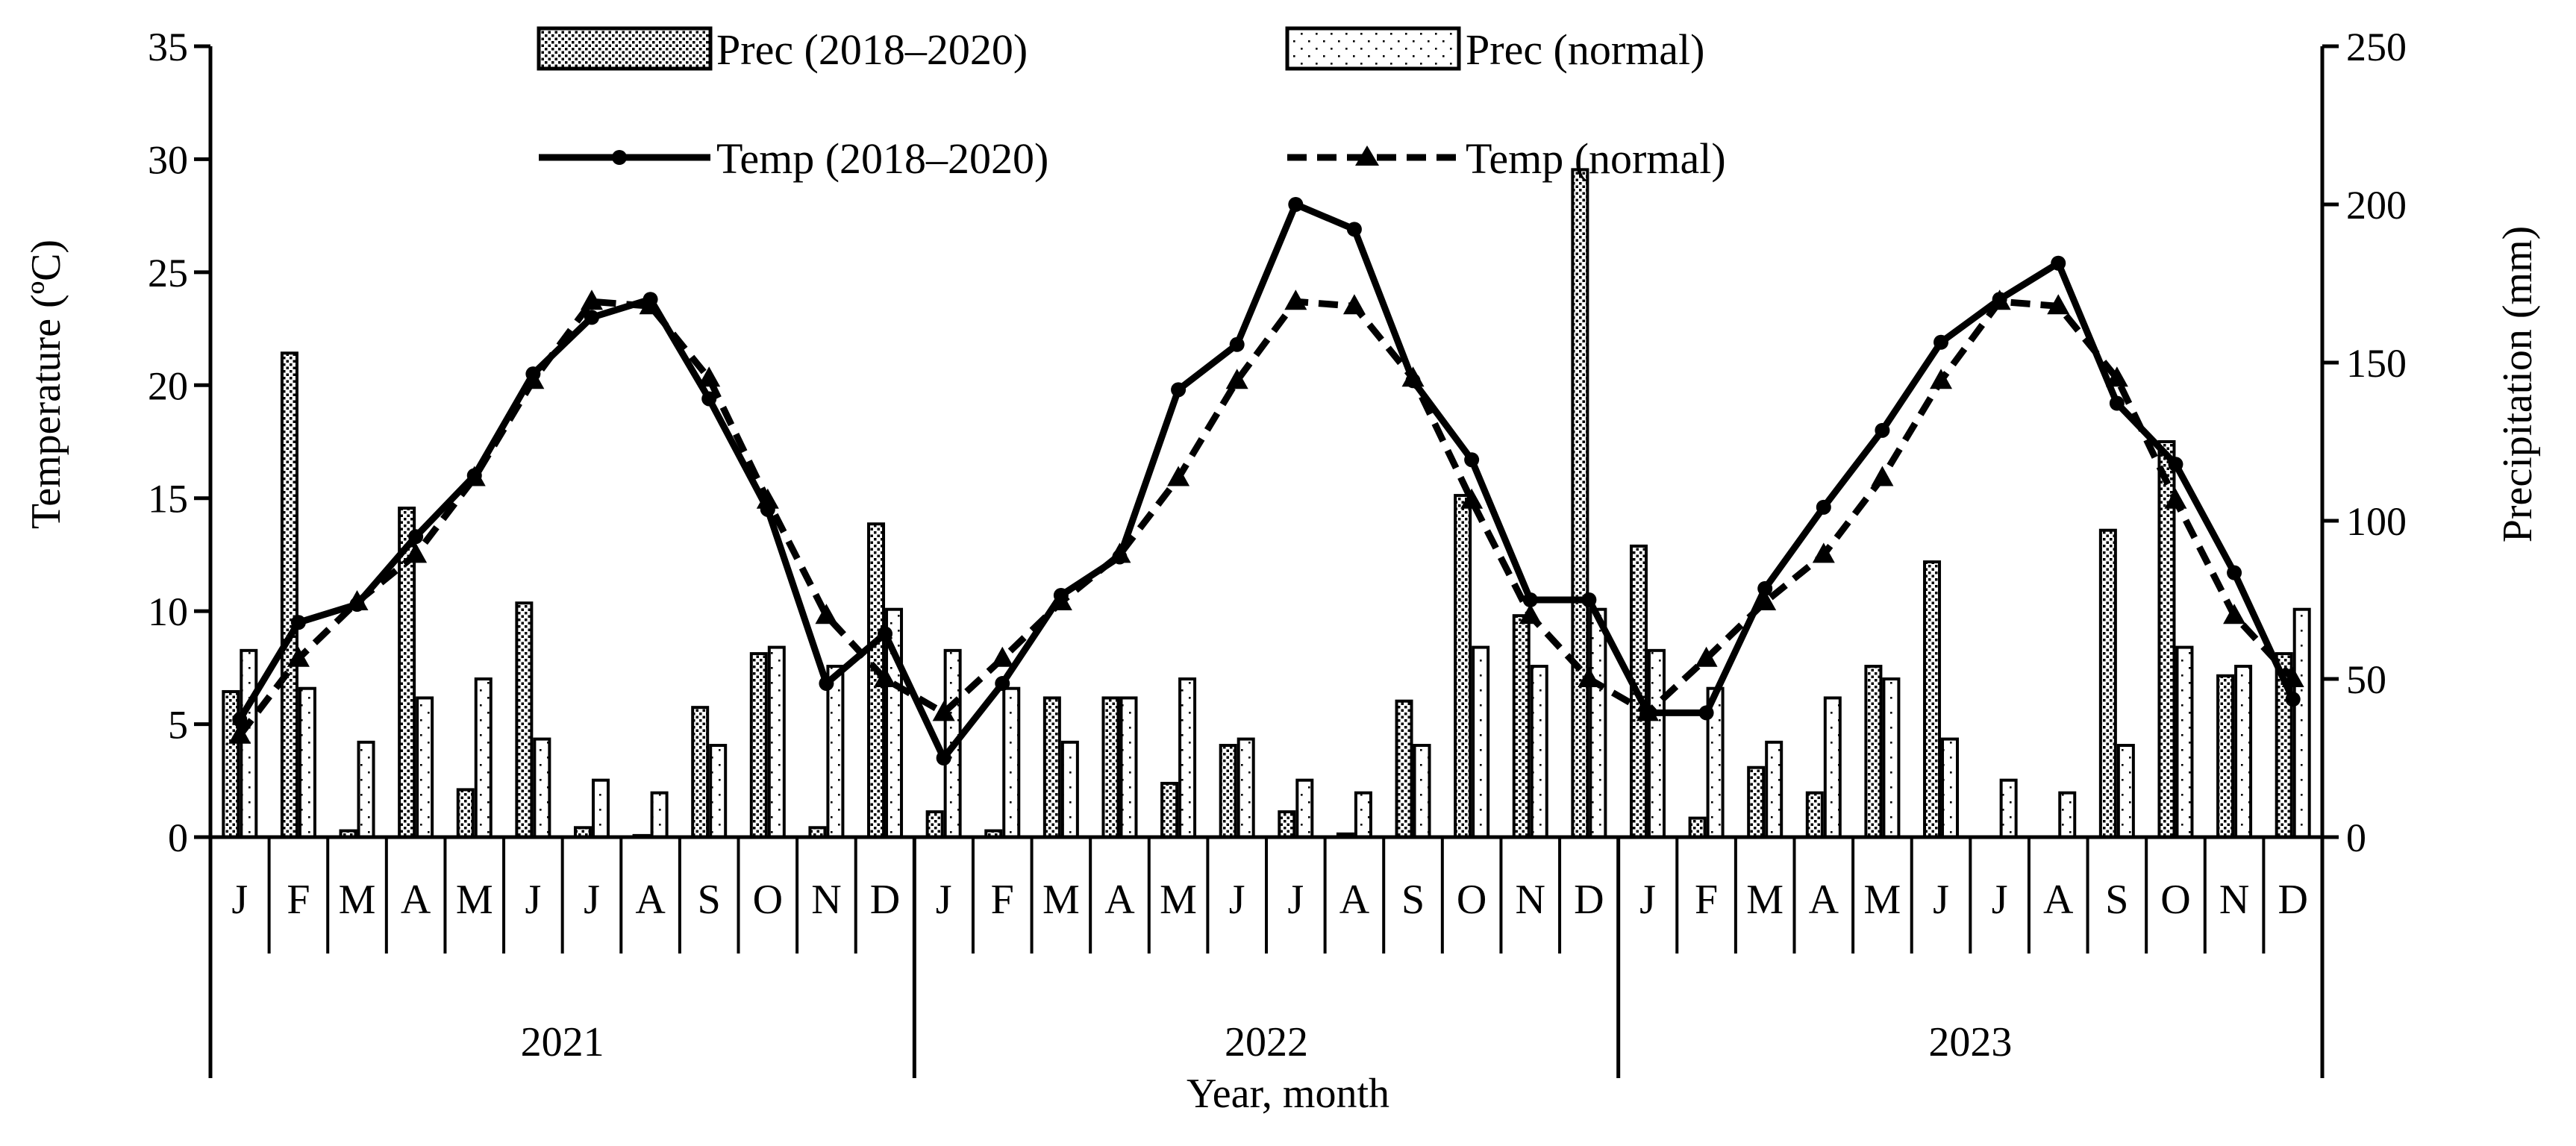 This screenshot has height=1146, width=2576. Describe the element at coordinates (1288, 1094) in the screenshot. I see `x-axis-title: Year, month` at that location.